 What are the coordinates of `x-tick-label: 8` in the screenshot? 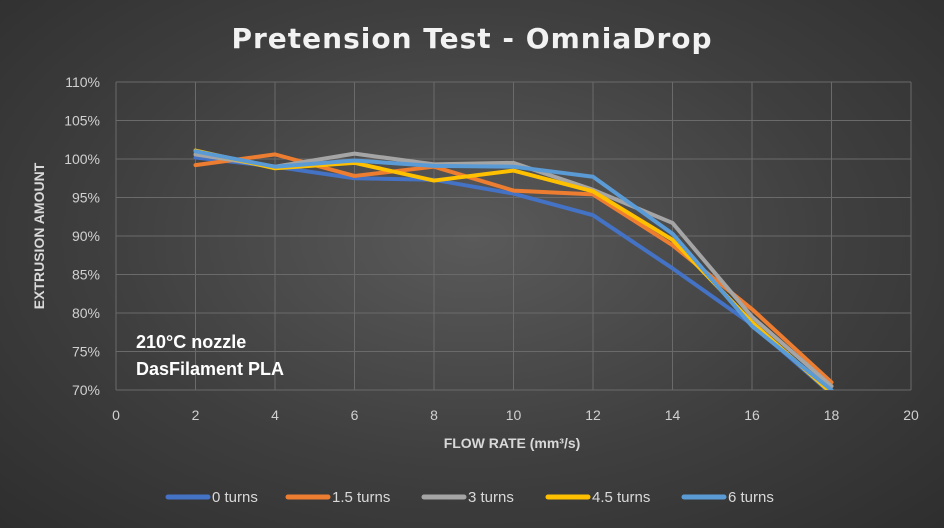 It's located at (434, 415).